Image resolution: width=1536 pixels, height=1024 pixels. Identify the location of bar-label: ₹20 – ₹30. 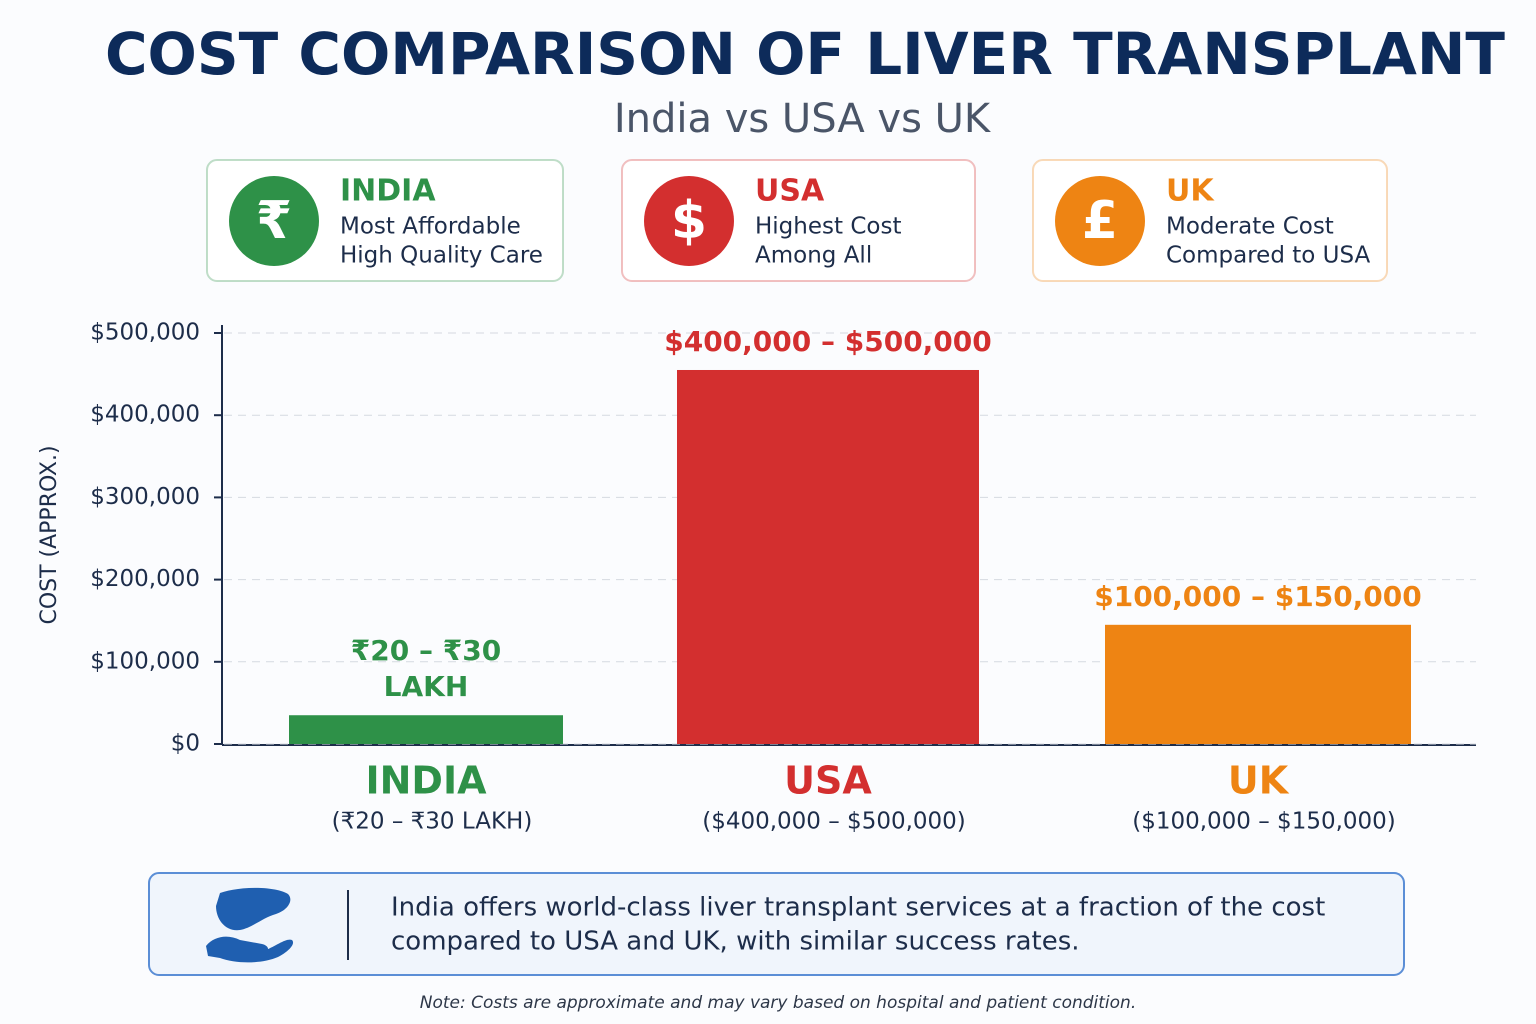
(426, 650).